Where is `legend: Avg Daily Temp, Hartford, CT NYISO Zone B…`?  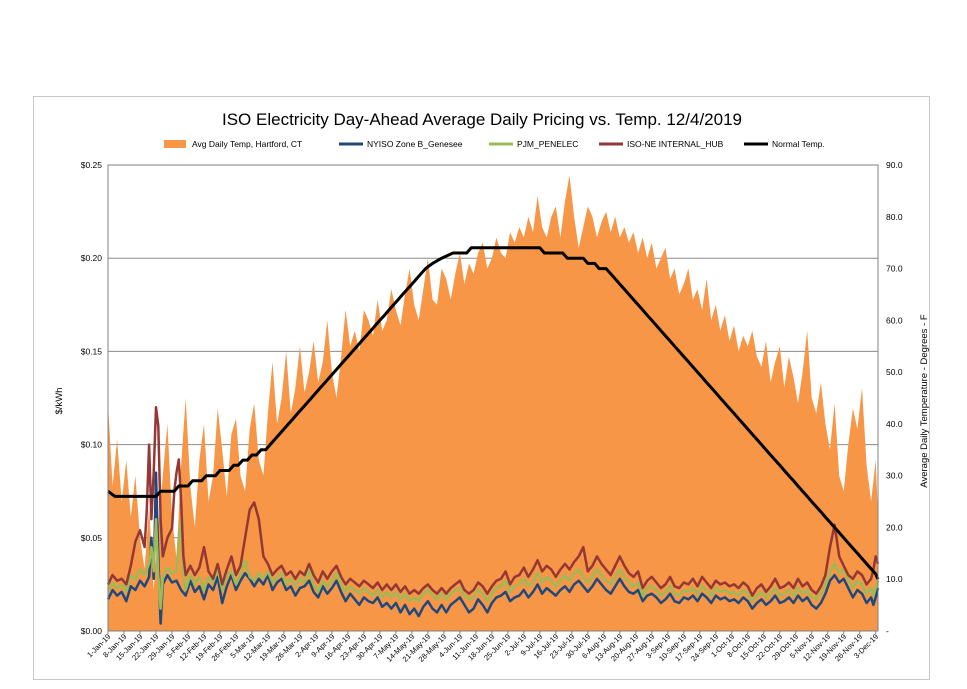 legend: Avg Daily Temp, Hartford, CT NYISO Zone B… is located at coordinates (494, 144).